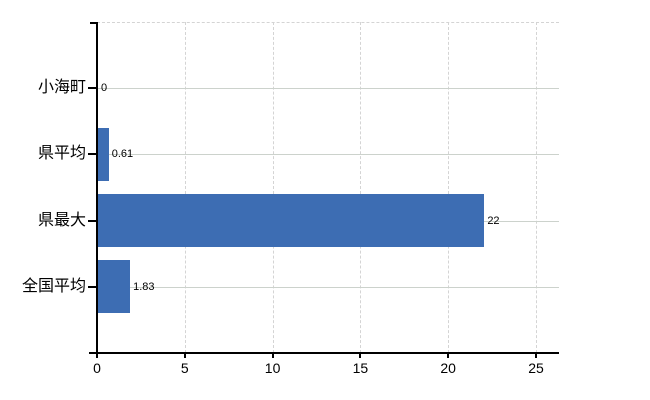 This screenshot has height=400, width=650. Describe the element at coordinates (61, 154) in the screenshot. I see `category-label: 県平均` at that location.